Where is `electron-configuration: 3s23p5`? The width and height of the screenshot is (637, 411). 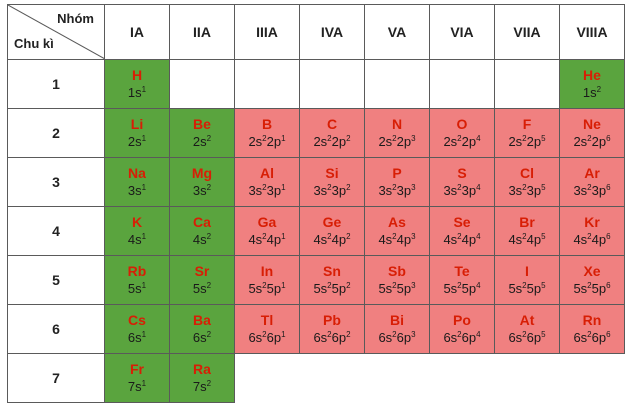 electron-configuration: 3s23p5 is located at coordinates (527, 190).